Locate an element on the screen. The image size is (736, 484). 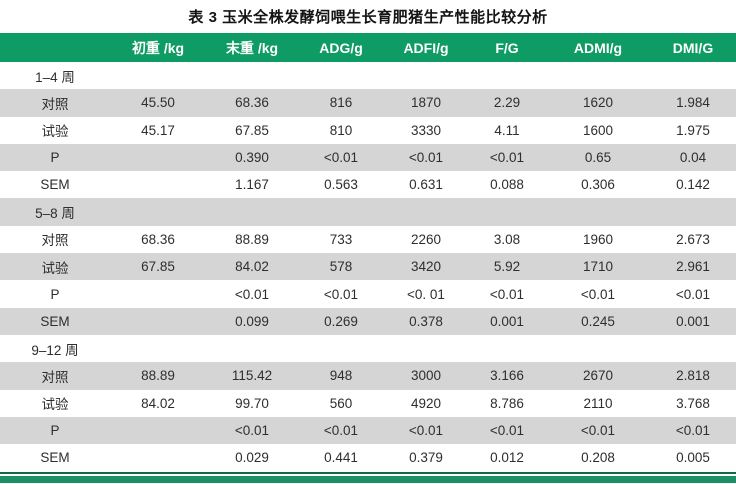
table-cell: 0.65 is located at coordinates (598, 157).